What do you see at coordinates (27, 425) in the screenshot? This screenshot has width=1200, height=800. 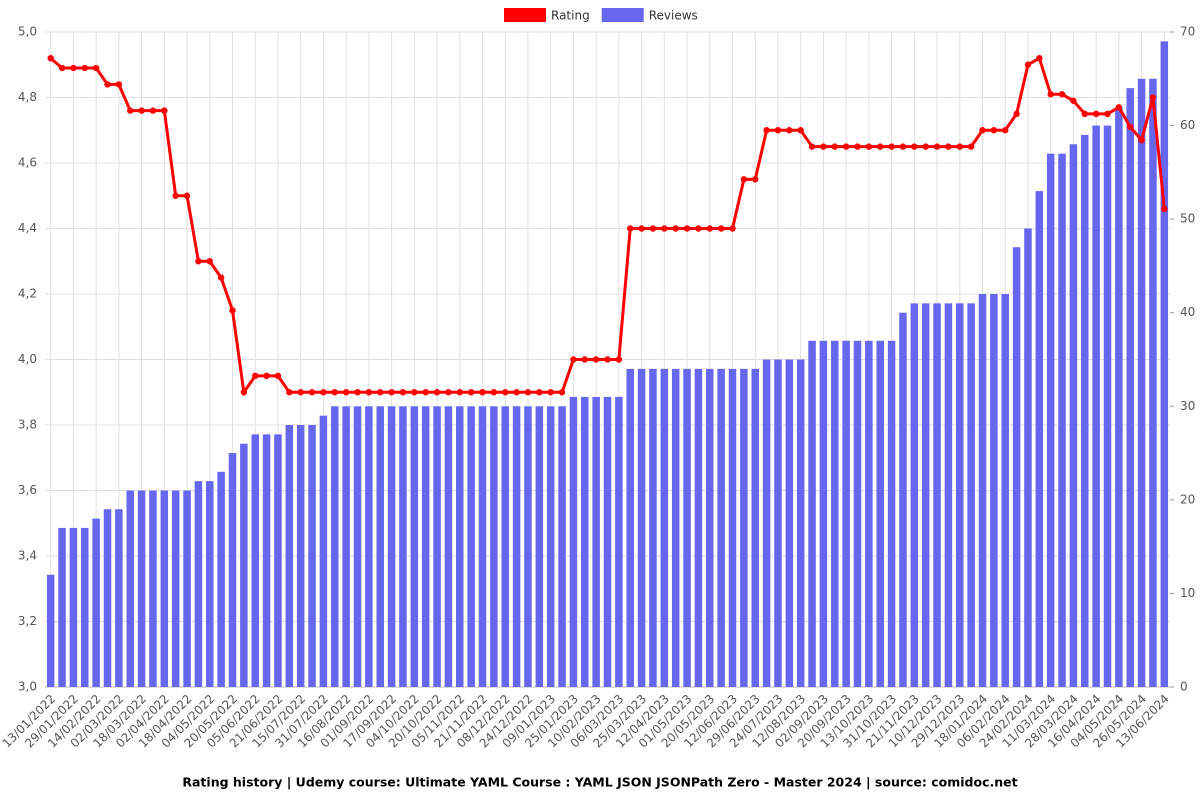 I see `y-tick-label: 3,8` at bounding box center [27, 425].